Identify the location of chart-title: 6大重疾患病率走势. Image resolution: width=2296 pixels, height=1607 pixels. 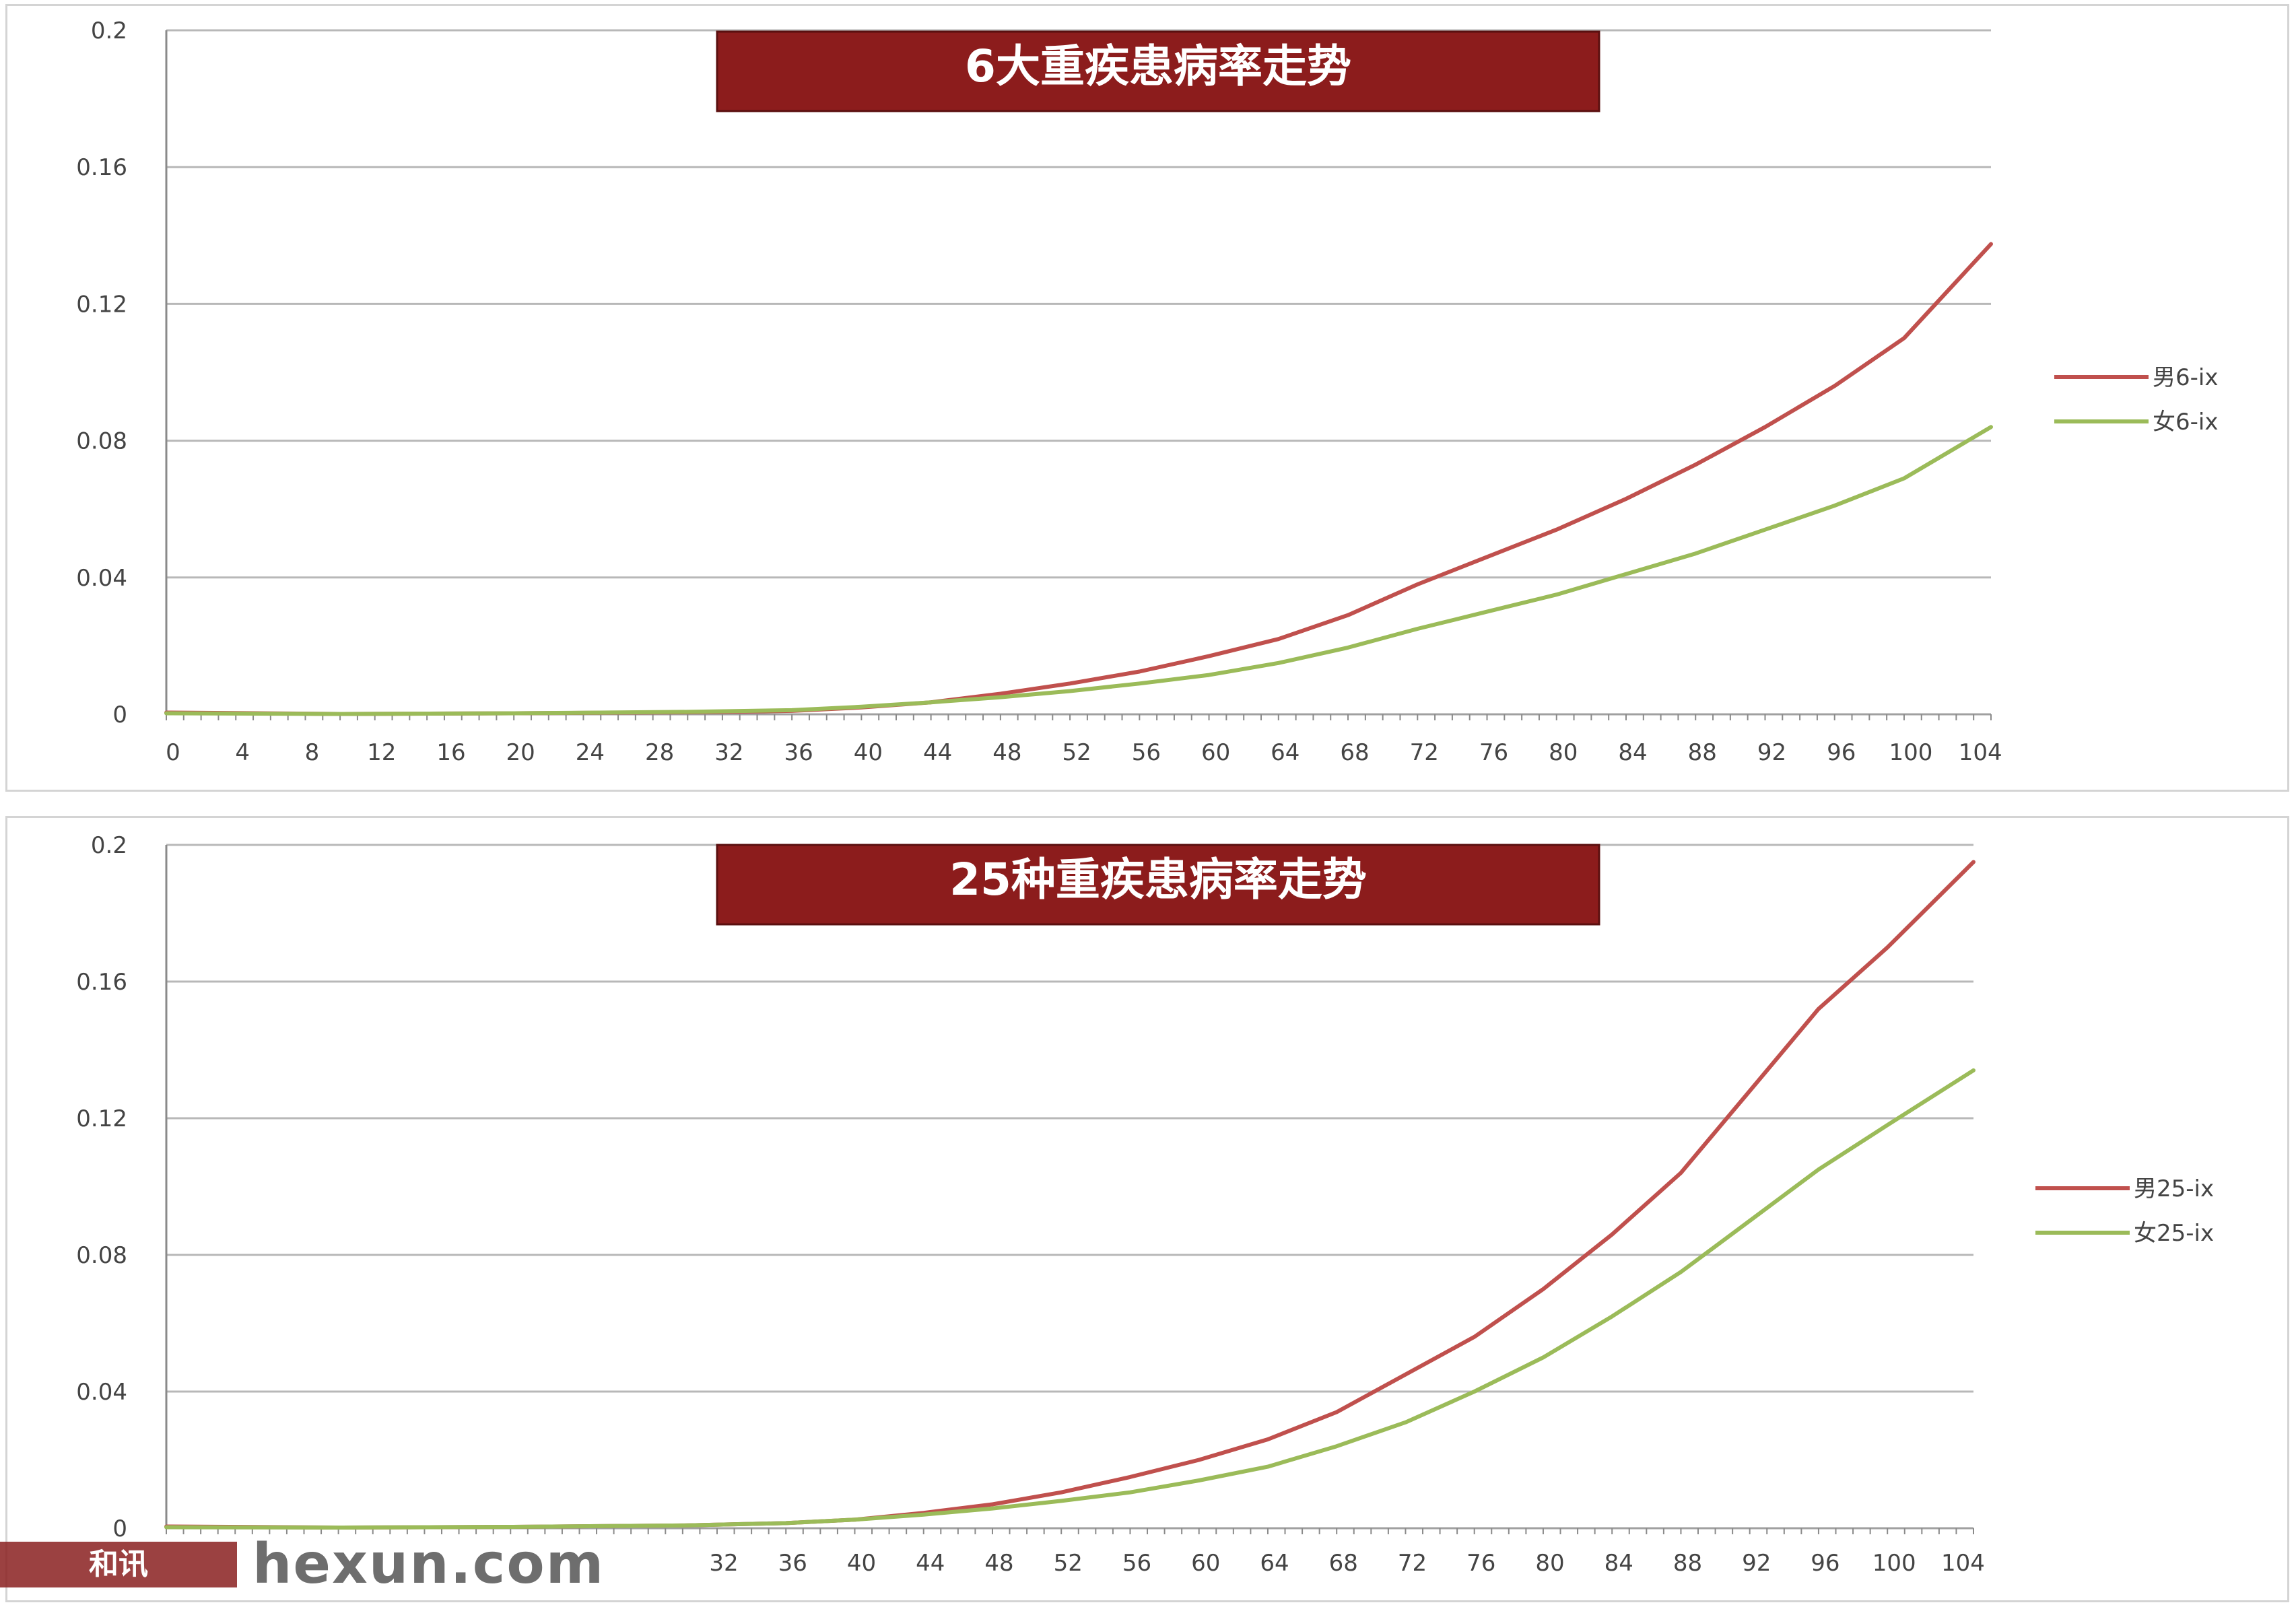
(1158, 66).